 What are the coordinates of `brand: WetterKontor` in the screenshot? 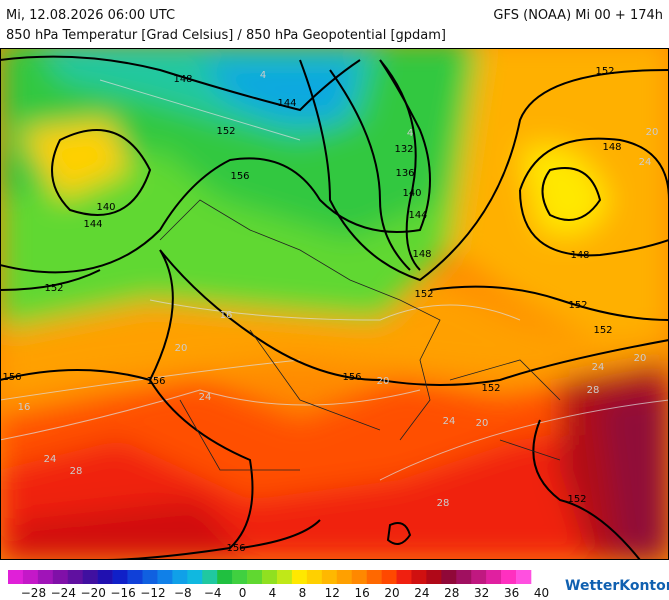 It's located at (617, 586).